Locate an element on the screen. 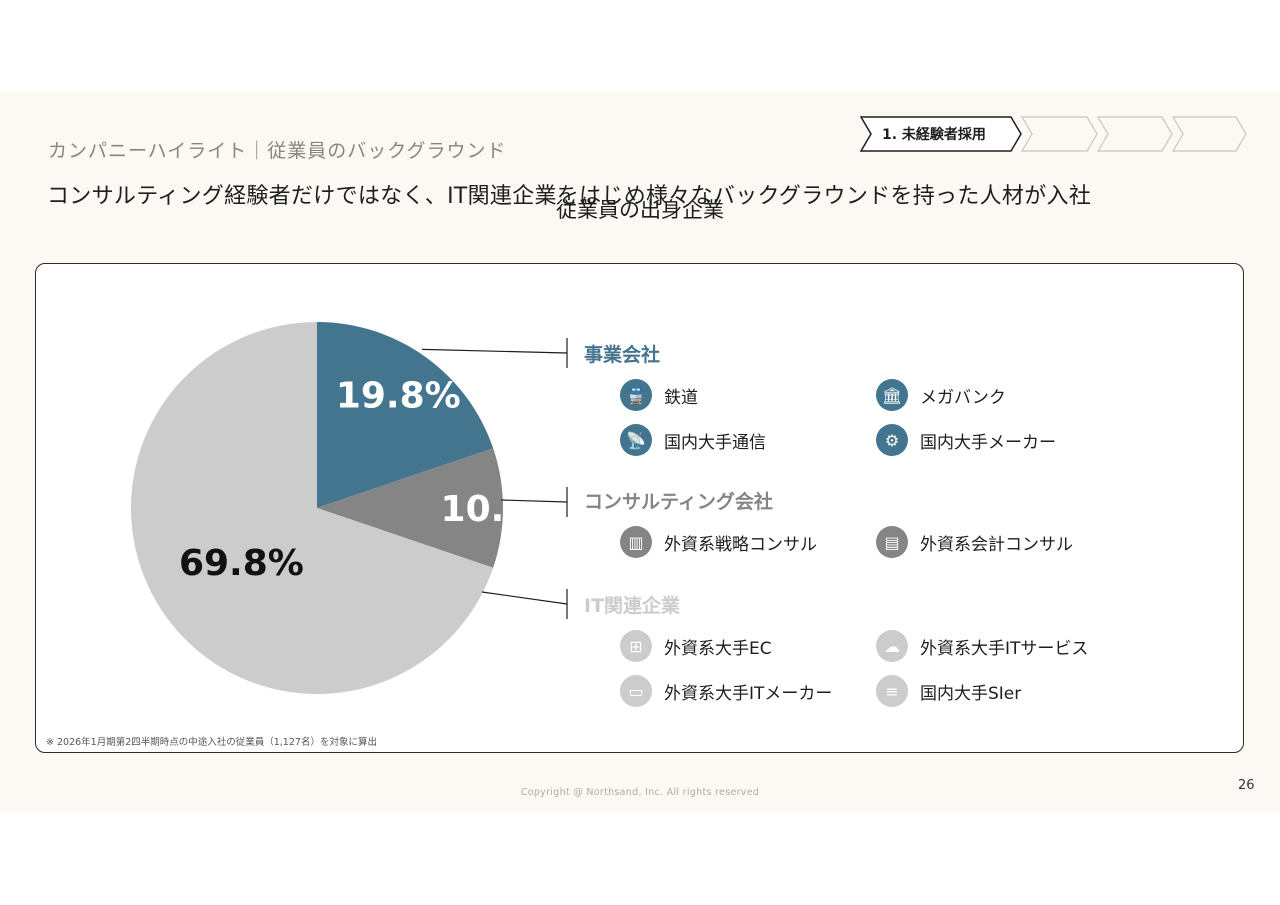 Image resolution: width=1280 pixels, height=905 pixels. legend-item-label: 外資系大手ITメーカー is located at coordinates (748, 693).